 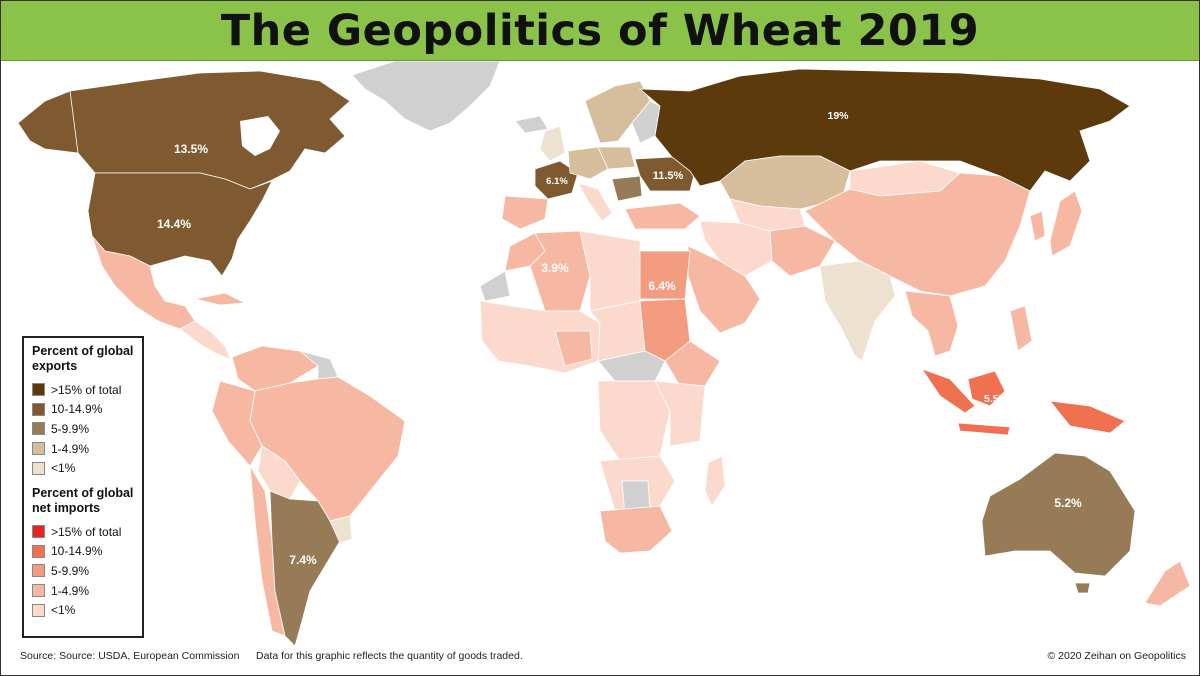 I want to click on country-australia, so click(x=1058, y=514).